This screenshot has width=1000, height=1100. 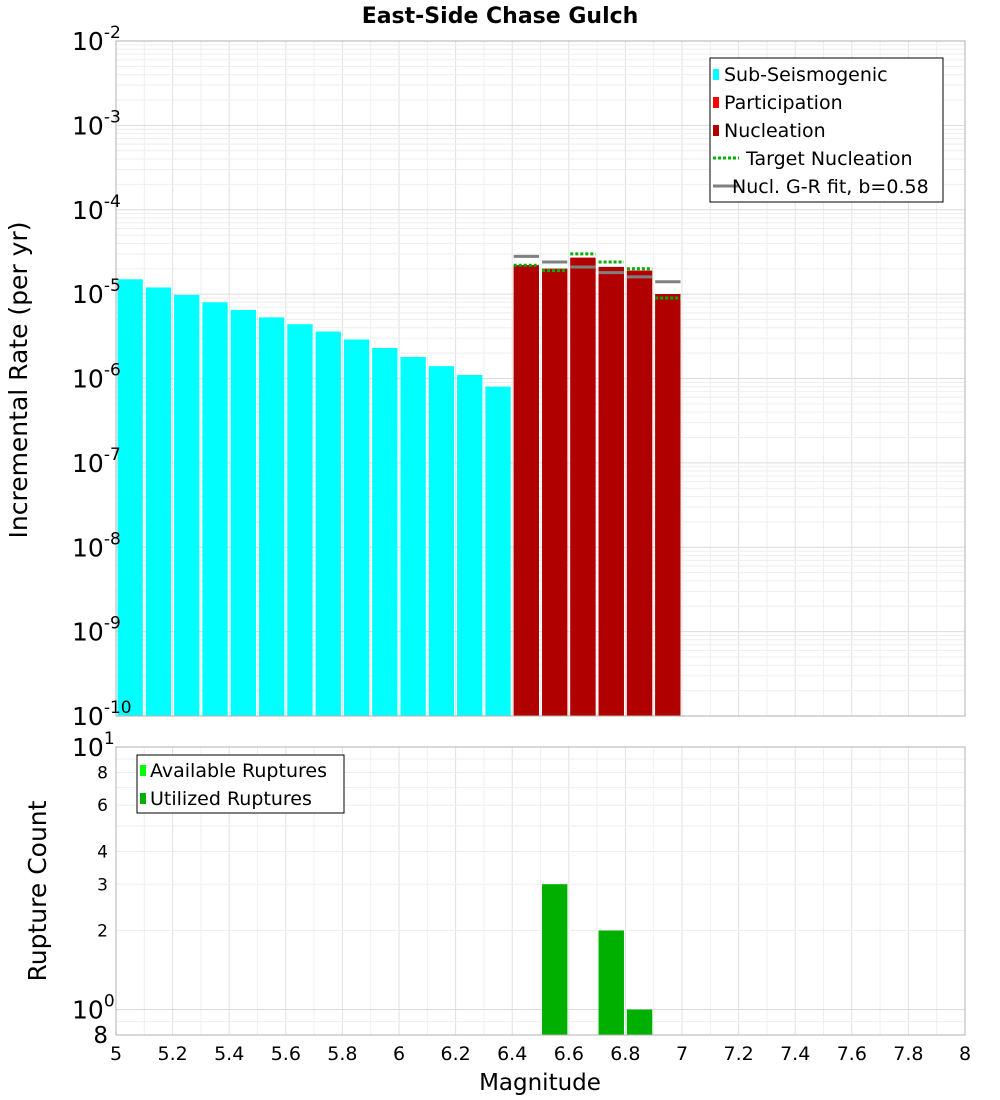 I want to click on y-decade-label: 101, so click(x=93, y=745).